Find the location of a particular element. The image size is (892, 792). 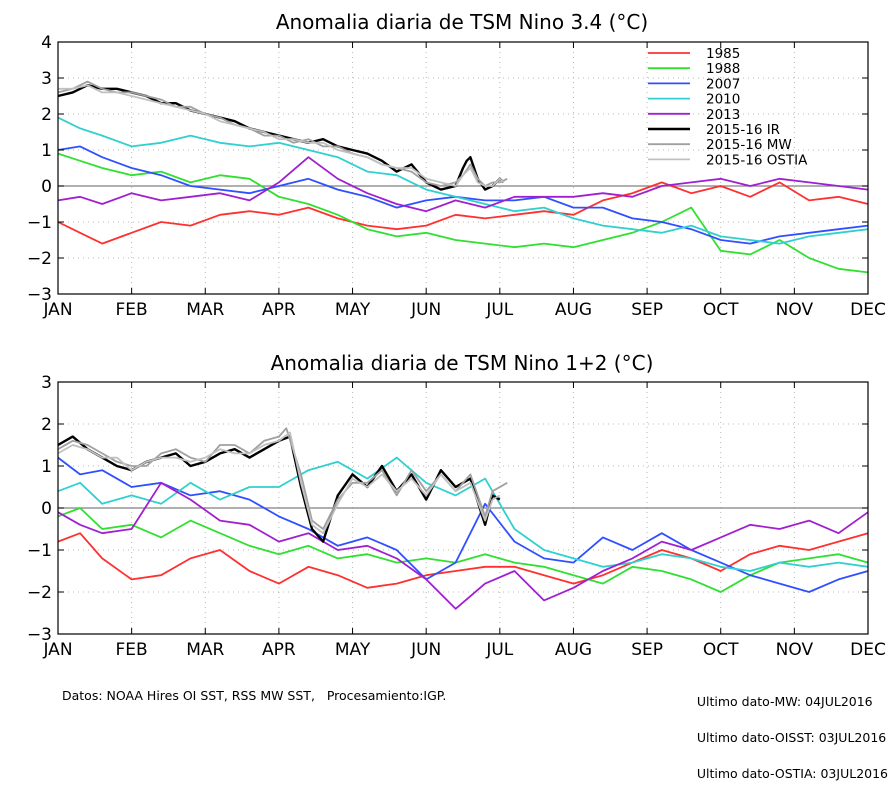

last-date-ostia: Ultimo dato-OSTIA: 03JUL2016 is located at coordinates (792, 773).